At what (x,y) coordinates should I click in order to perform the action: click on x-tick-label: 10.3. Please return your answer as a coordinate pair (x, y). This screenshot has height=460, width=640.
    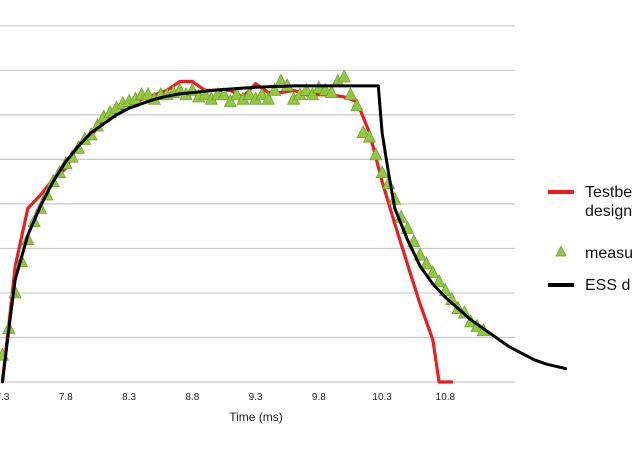
    Looking at the image, I should click on (382, 397).